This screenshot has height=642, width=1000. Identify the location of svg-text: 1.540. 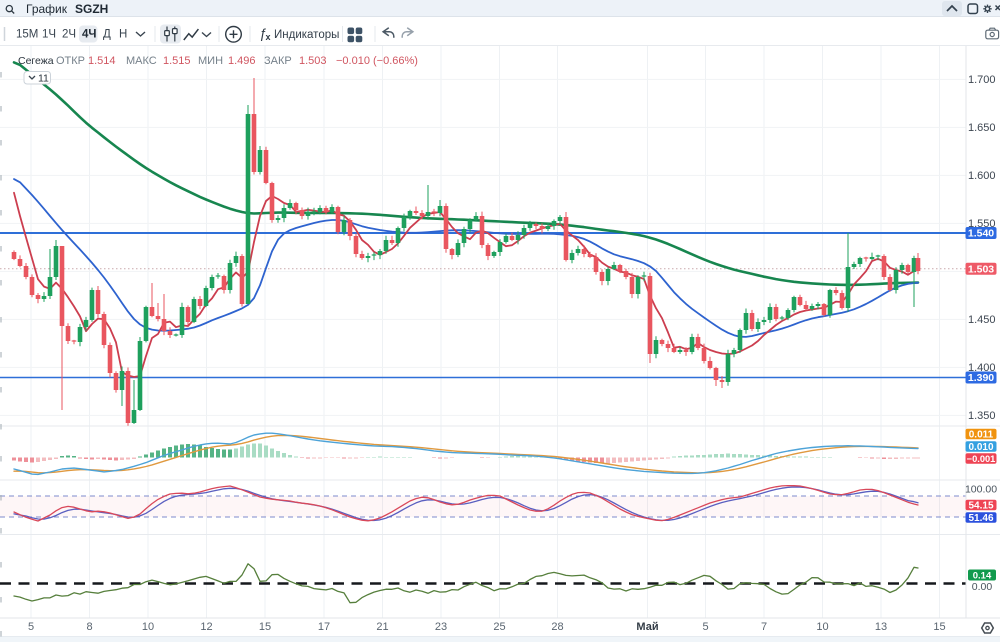
(981, 234).